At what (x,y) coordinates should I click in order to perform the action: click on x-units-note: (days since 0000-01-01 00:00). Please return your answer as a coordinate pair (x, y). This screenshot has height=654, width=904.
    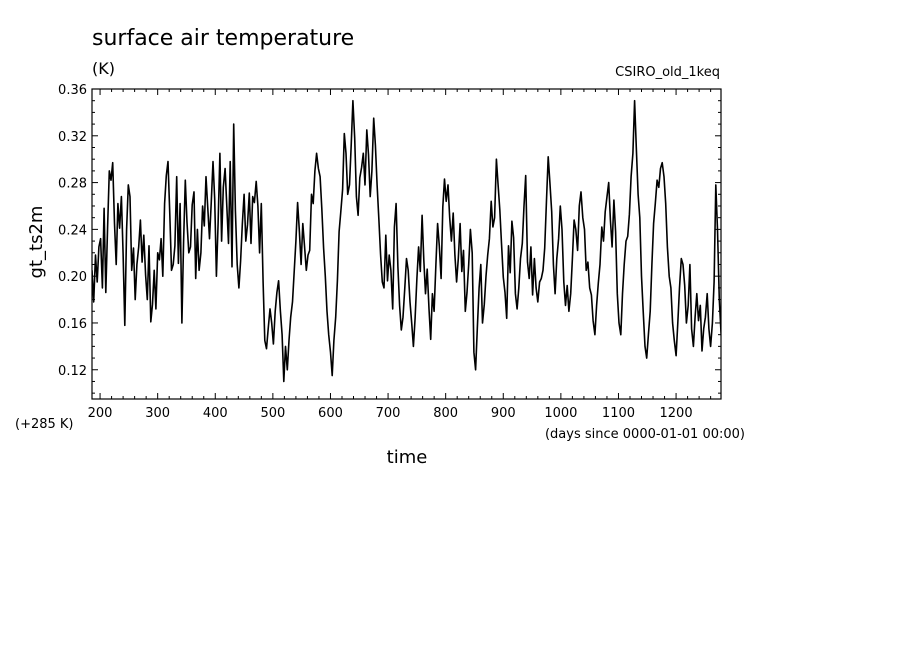
    Looking at the image, I should click on (645, 434).